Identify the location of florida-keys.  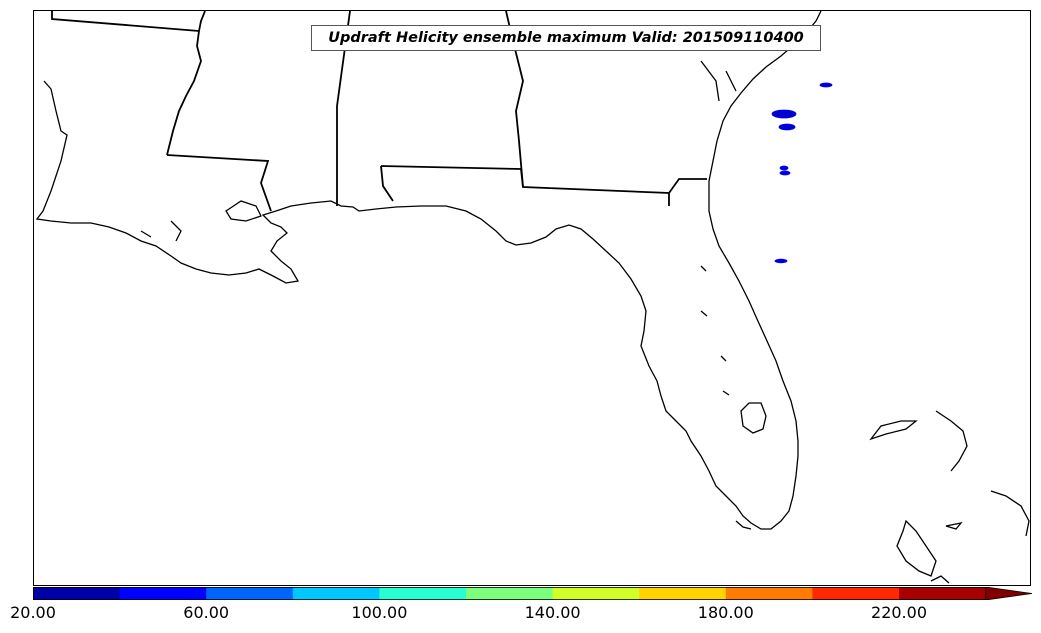
(726, 397).